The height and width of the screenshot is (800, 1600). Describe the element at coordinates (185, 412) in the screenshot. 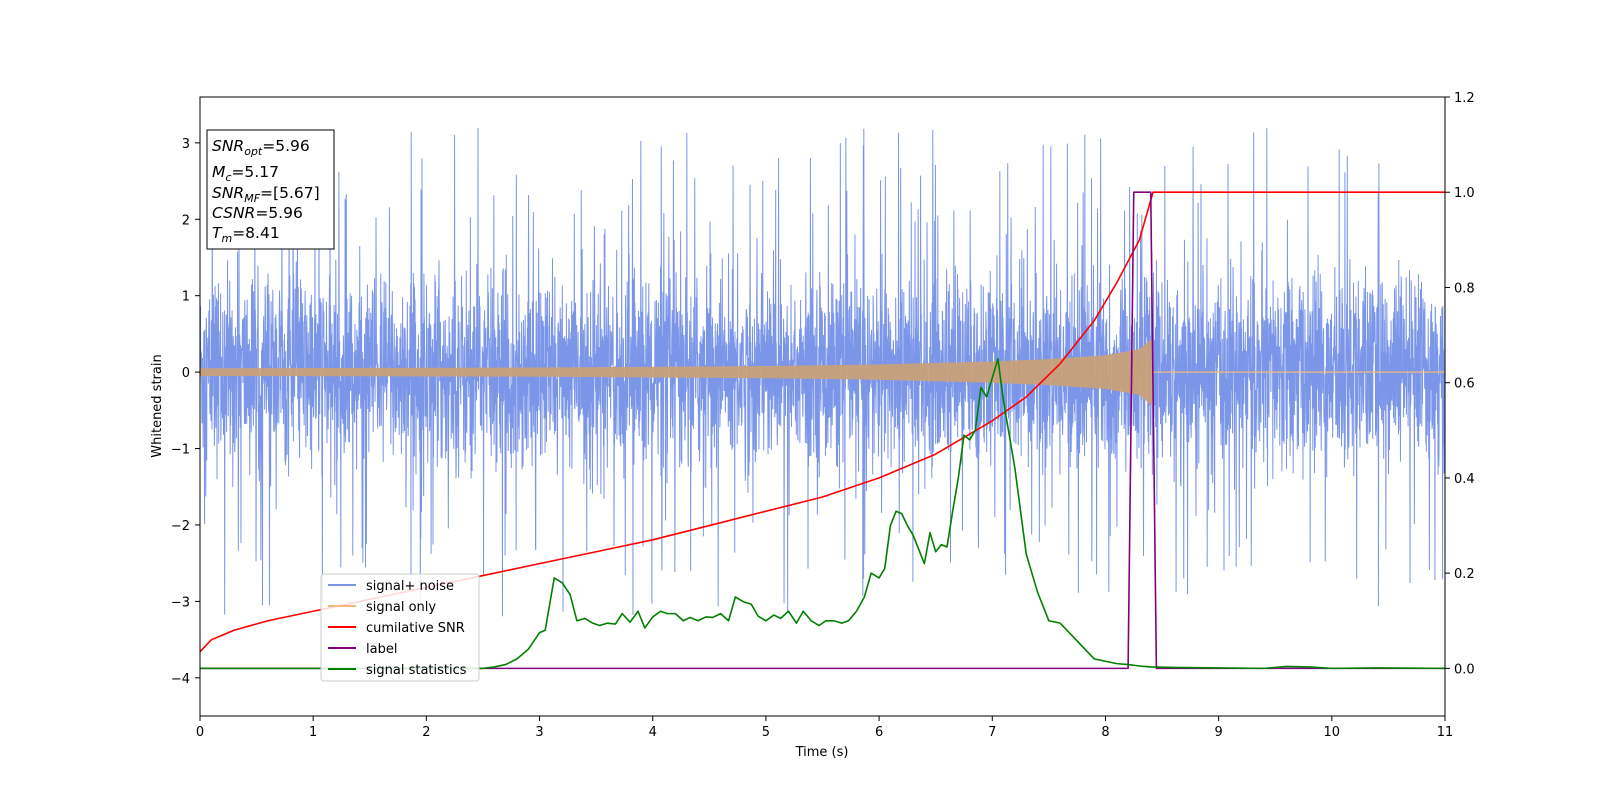

I see `y-axis-left: −4 −3 −2 −1 0 1 2 3` at that location.